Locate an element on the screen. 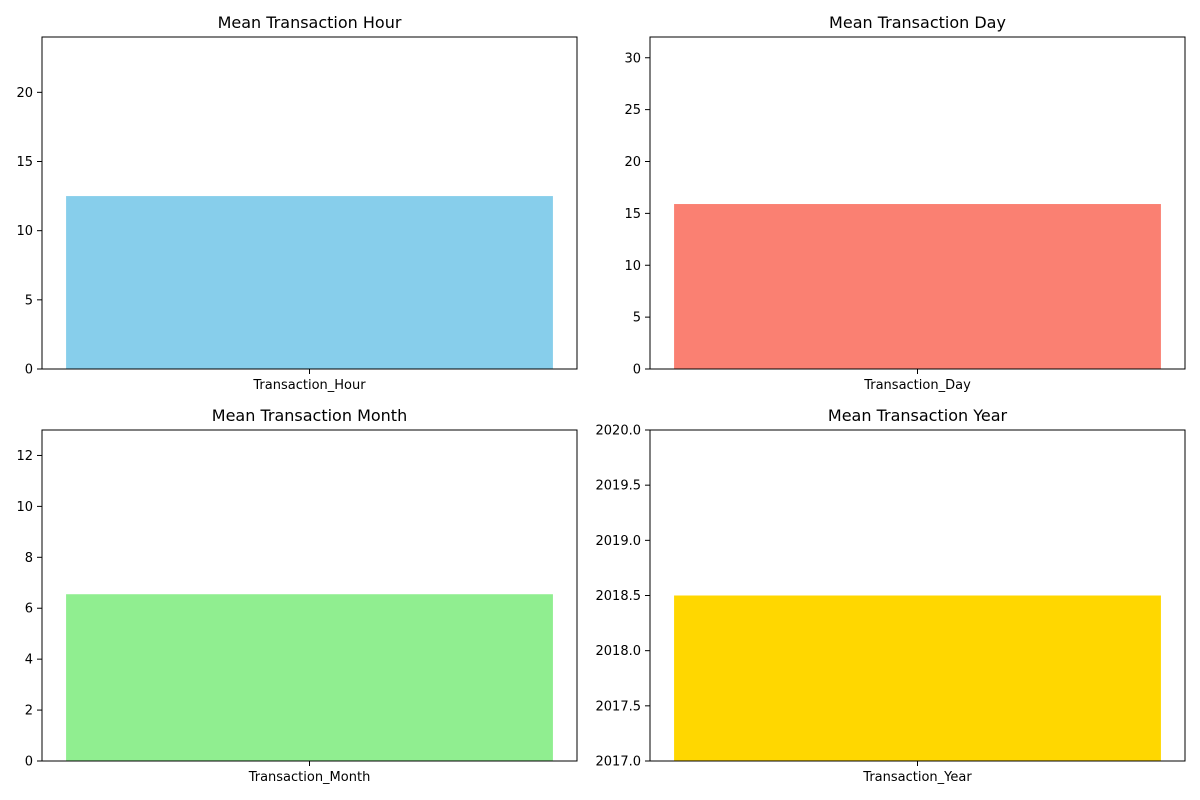 The height and width of the screenshot is (800, 1200). y-tick-label-month: 0 is located at coordinates (29, 762).